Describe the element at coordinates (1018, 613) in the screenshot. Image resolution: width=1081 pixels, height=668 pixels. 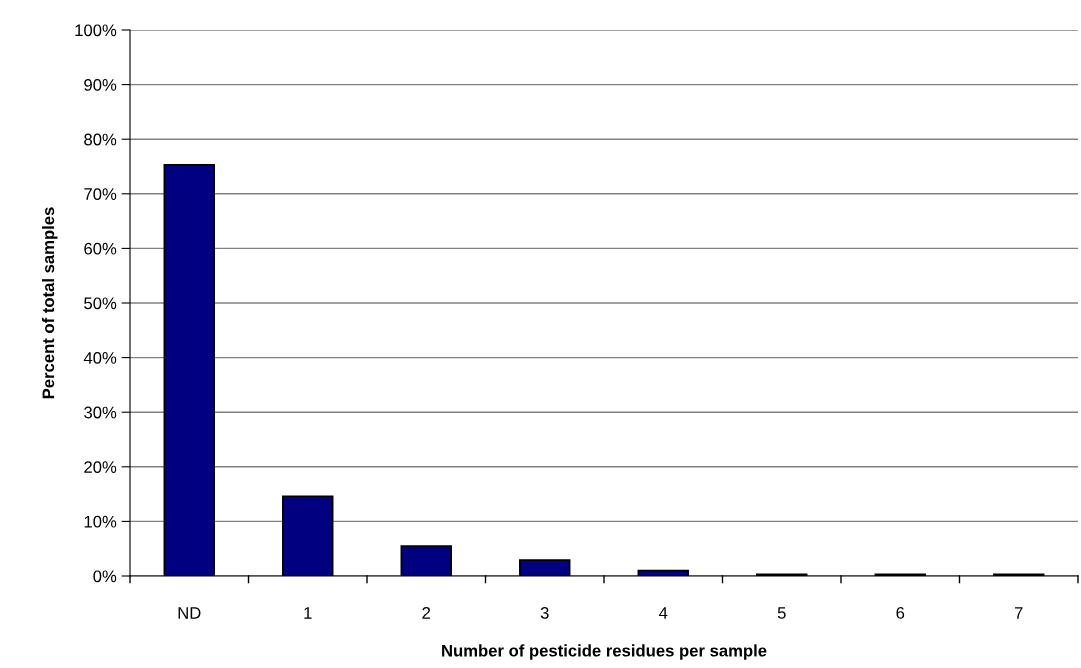
I see `x-tick-label: 7` at that location.